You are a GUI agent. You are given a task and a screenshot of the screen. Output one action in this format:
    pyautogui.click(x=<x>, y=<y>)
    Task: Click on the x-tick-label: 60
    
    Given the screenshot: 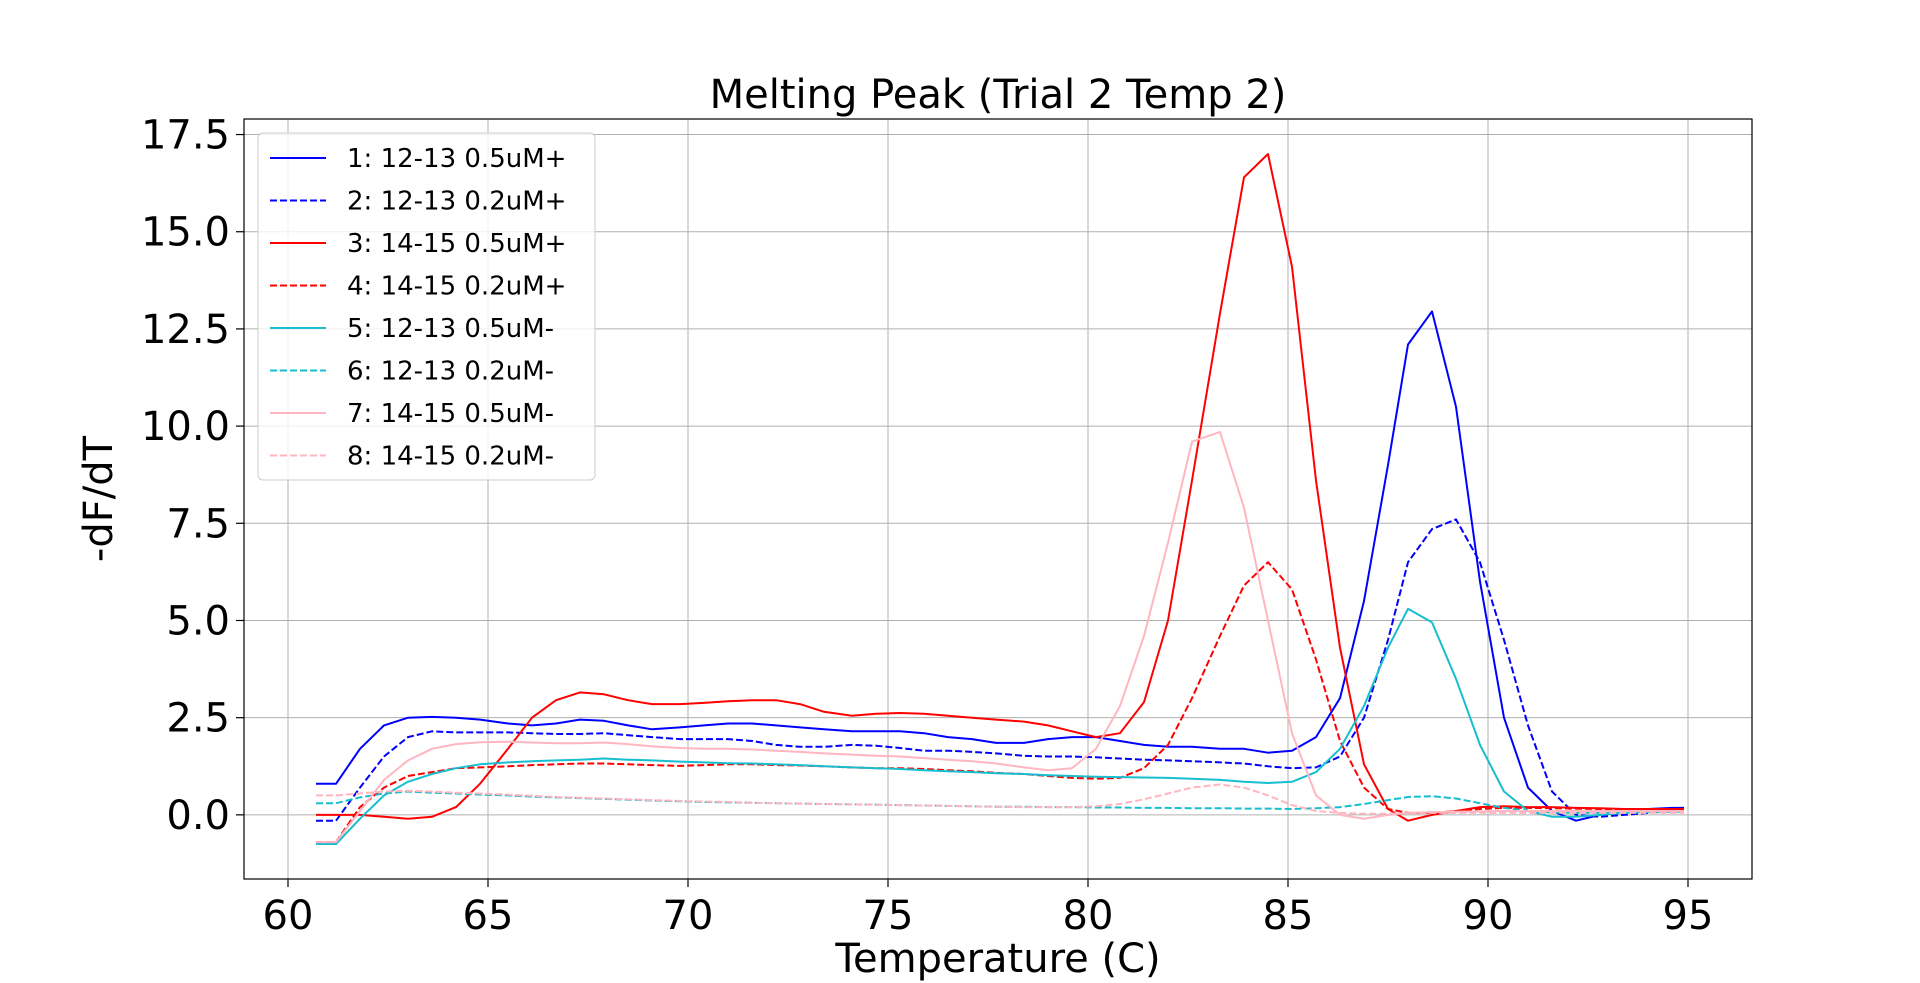 What is the action you would take?
    pyautogui.click(x=288, y=916)
    